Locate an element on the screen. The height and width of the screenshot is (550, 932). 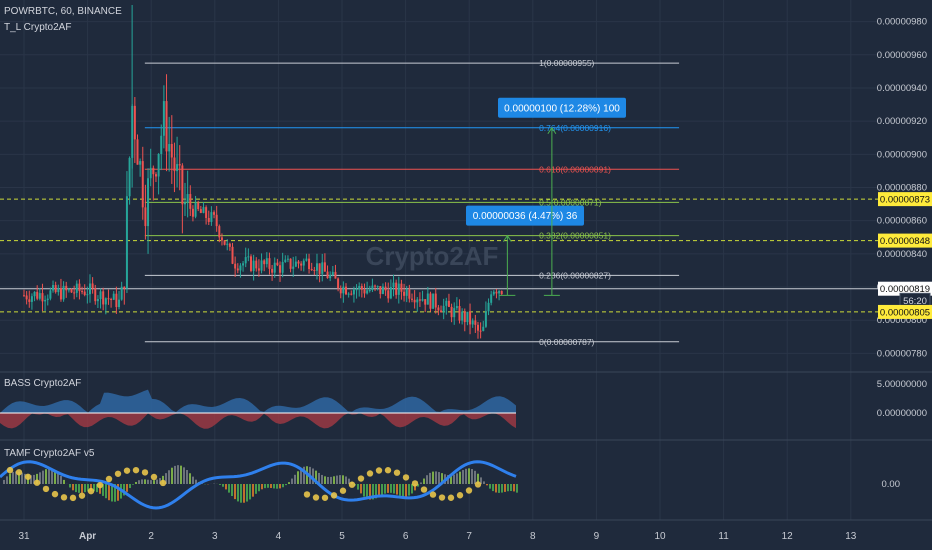
bass-y-tick: 0.00000000 is located at coordinates (902, 413).